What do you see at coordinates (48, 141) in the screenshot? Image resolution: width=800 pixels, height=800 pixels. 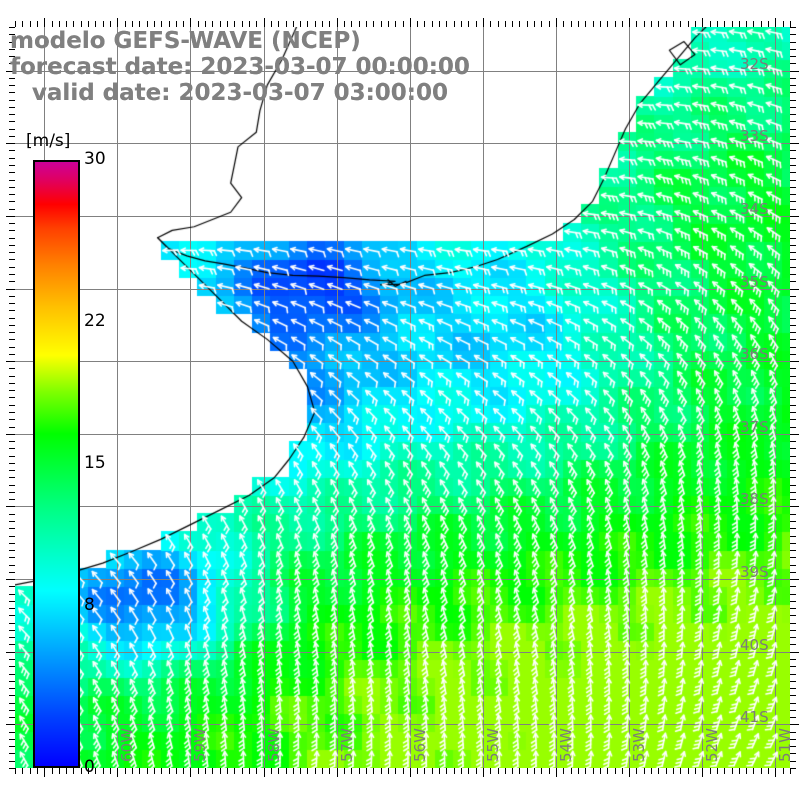 I see `colorbar-unit-label: [m/s]` at bounding box center [48, 141].